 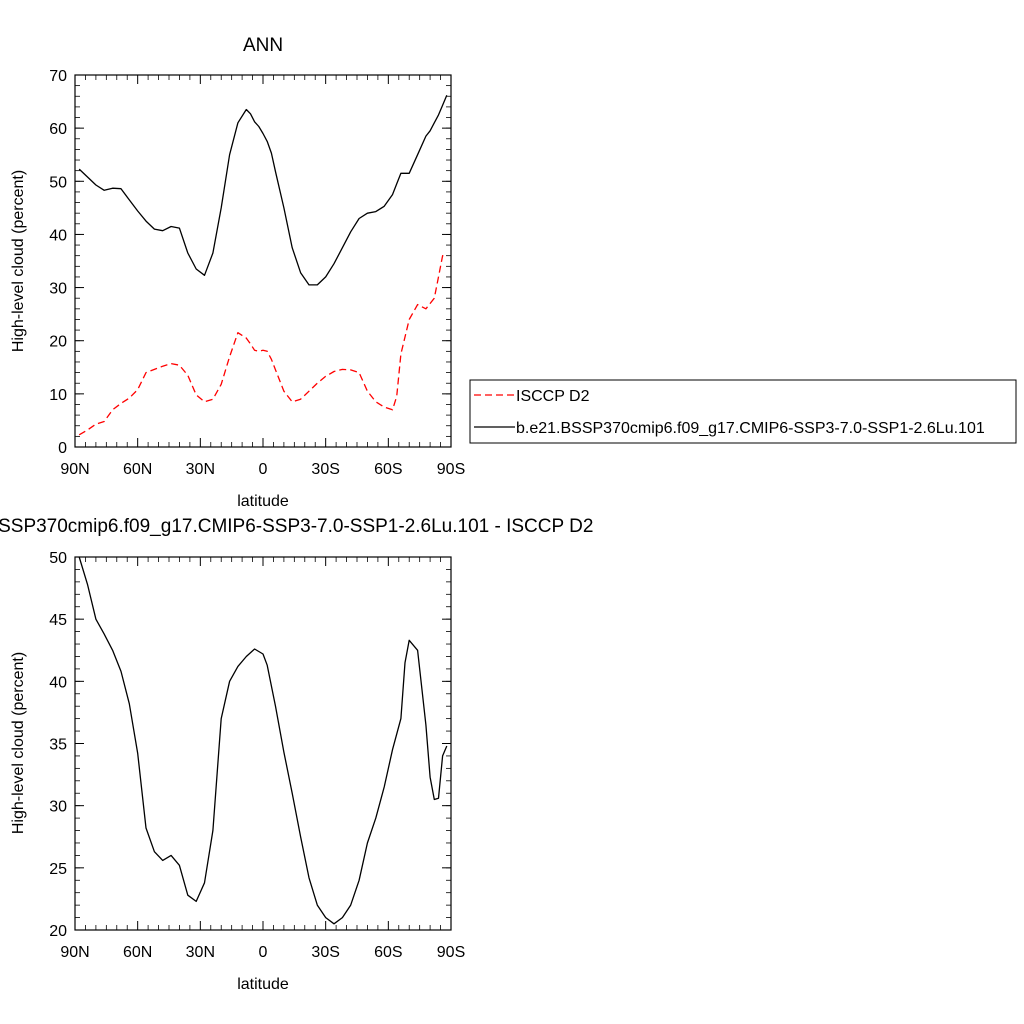 I want to click on legend-label-isccp: ISCCP D2, so click(x=553, y=396).